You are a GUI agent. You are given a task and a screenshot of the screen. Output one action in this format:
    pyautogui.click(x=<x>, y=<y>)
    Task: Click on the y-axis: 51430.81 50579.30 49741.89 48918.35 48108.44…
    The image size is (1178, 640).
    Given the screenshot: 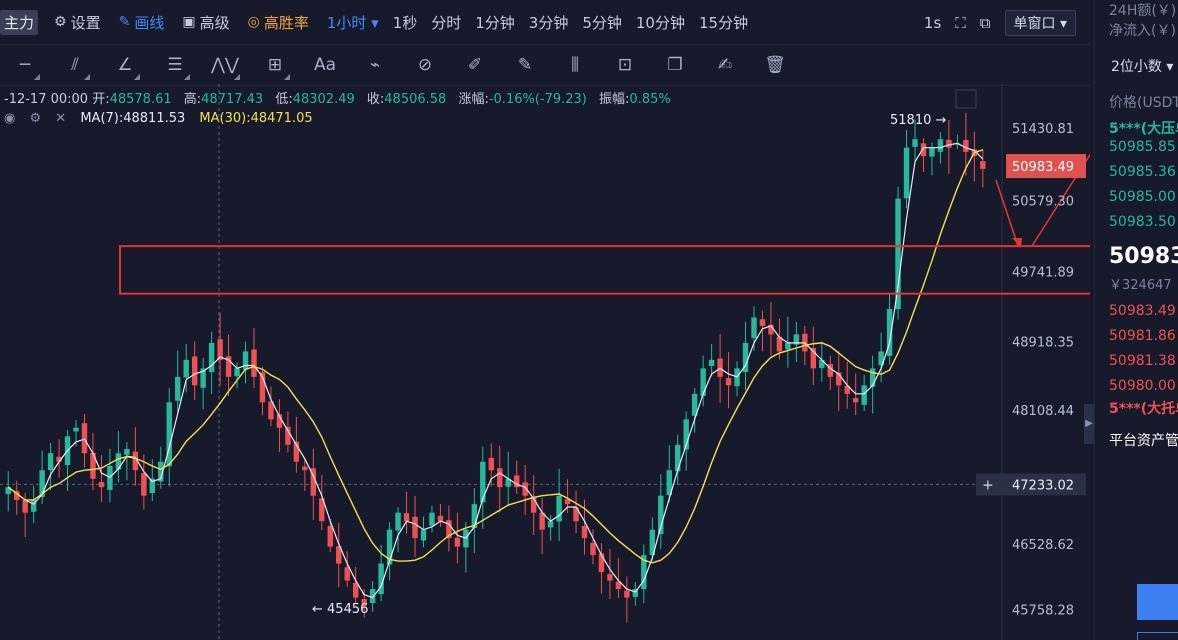 What is the action you would take?
    pyautogui.click(x=1031, y=370)
    